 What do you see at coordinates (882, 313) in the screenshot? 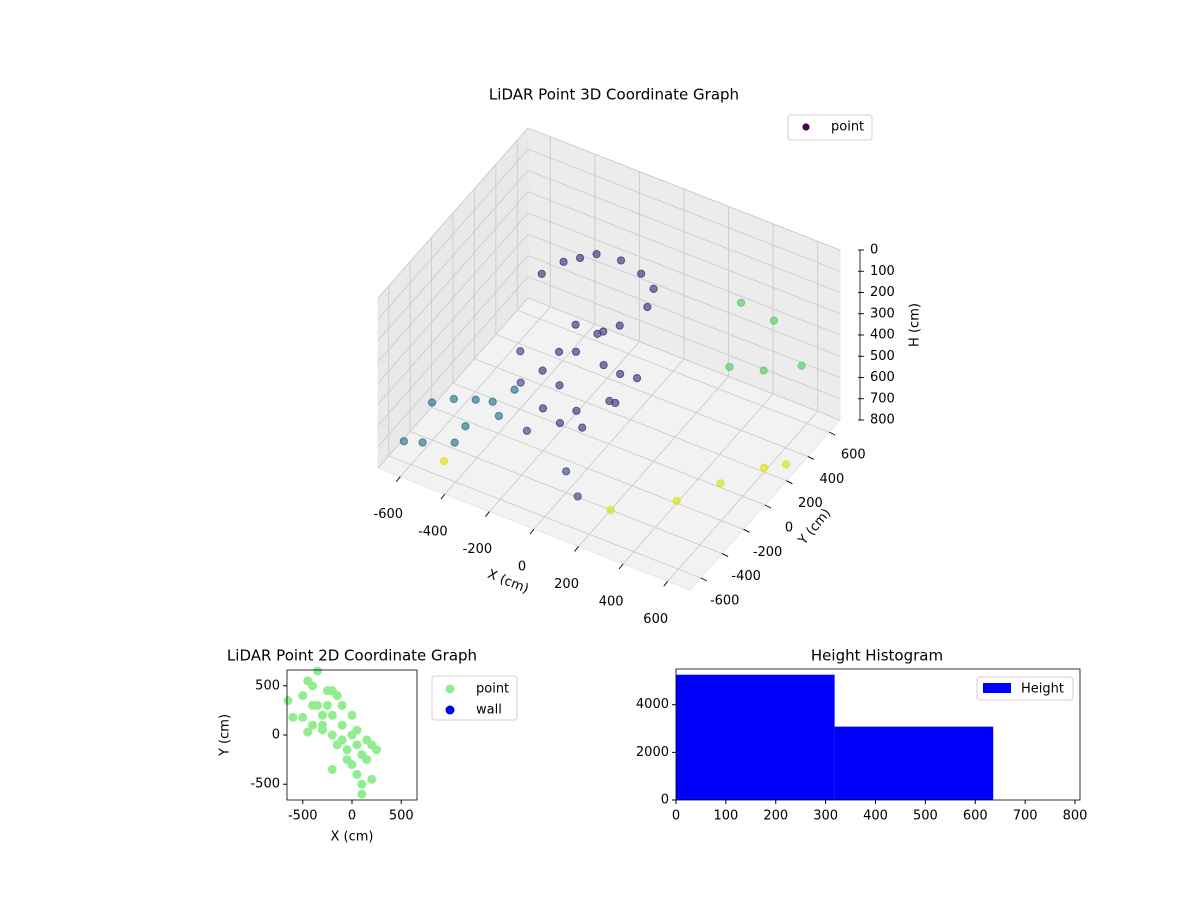
I see `z-tick-label: 300` at bounding box center [882, 313].